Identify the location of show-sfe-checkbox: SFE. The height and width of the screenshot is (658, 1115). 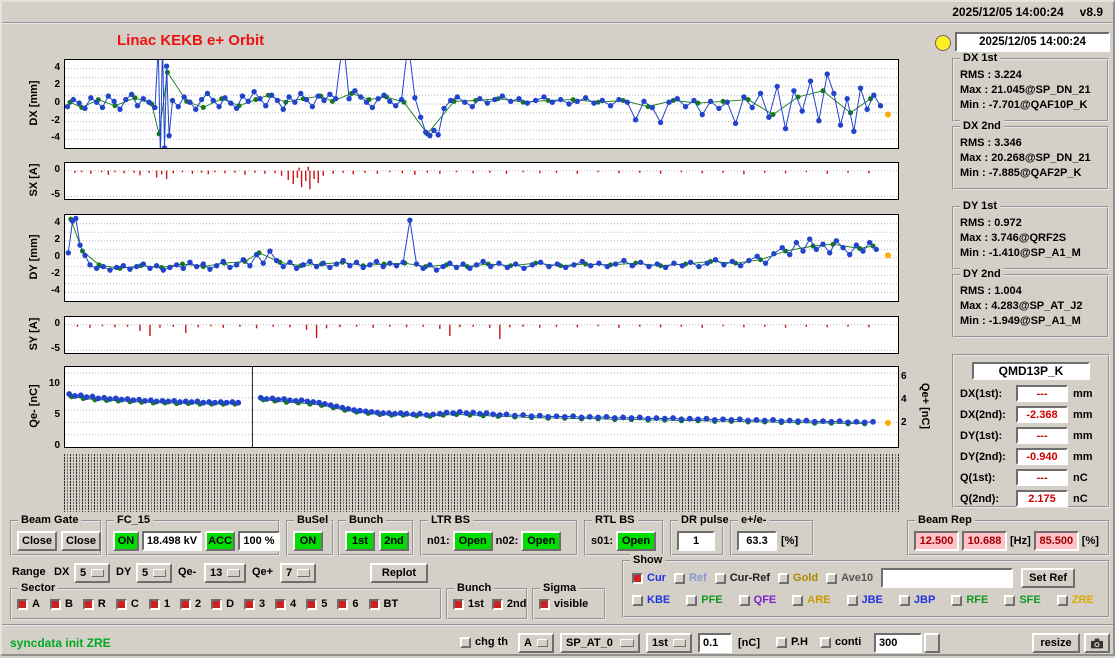
(1022, 600).